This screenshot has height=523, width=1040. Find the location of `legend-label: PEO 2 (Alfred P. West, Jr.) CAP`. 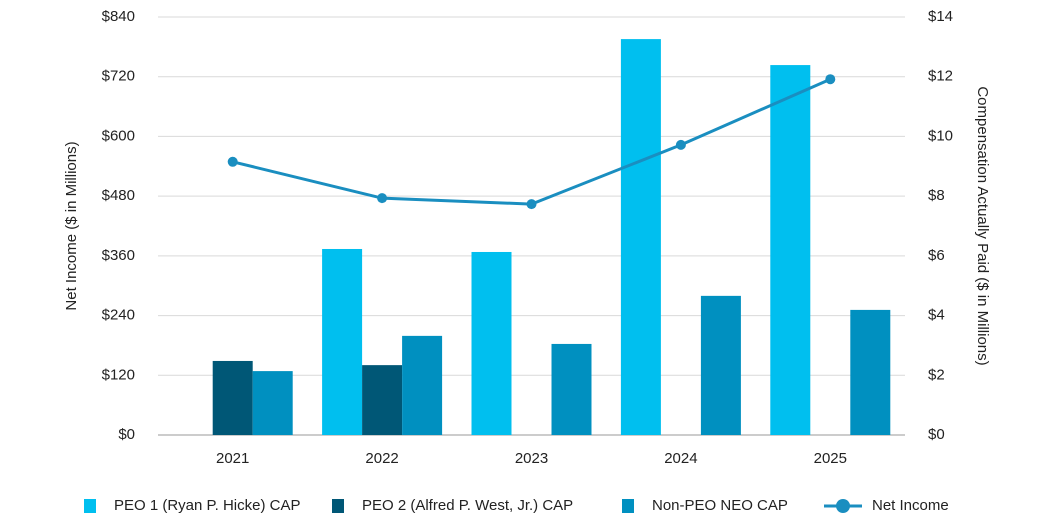

legend-label: PEO 2 (Alfred P. West, Jr.) CAP is located at coordinates (467, 505).